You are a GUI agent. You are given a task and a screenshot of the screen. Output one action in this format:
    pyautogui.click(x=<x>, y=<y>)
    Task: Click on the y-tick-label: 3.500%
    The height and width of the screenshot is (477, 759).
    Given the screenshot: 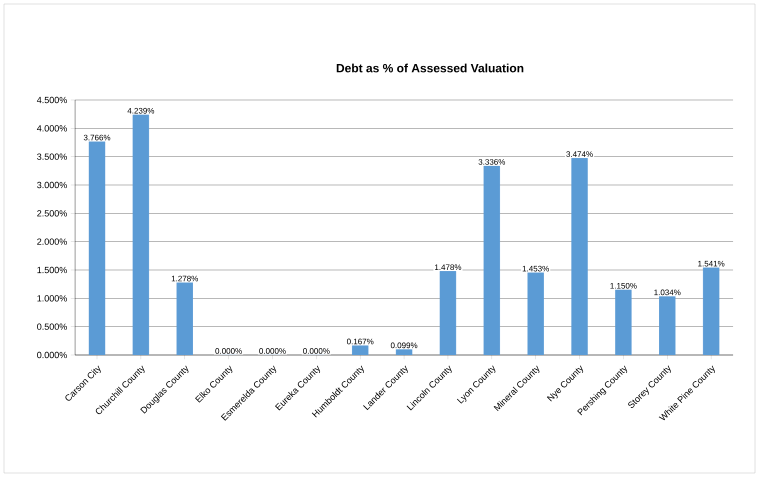 What is the action you would take?
    pyautogui.click(x=52, y=156)
    